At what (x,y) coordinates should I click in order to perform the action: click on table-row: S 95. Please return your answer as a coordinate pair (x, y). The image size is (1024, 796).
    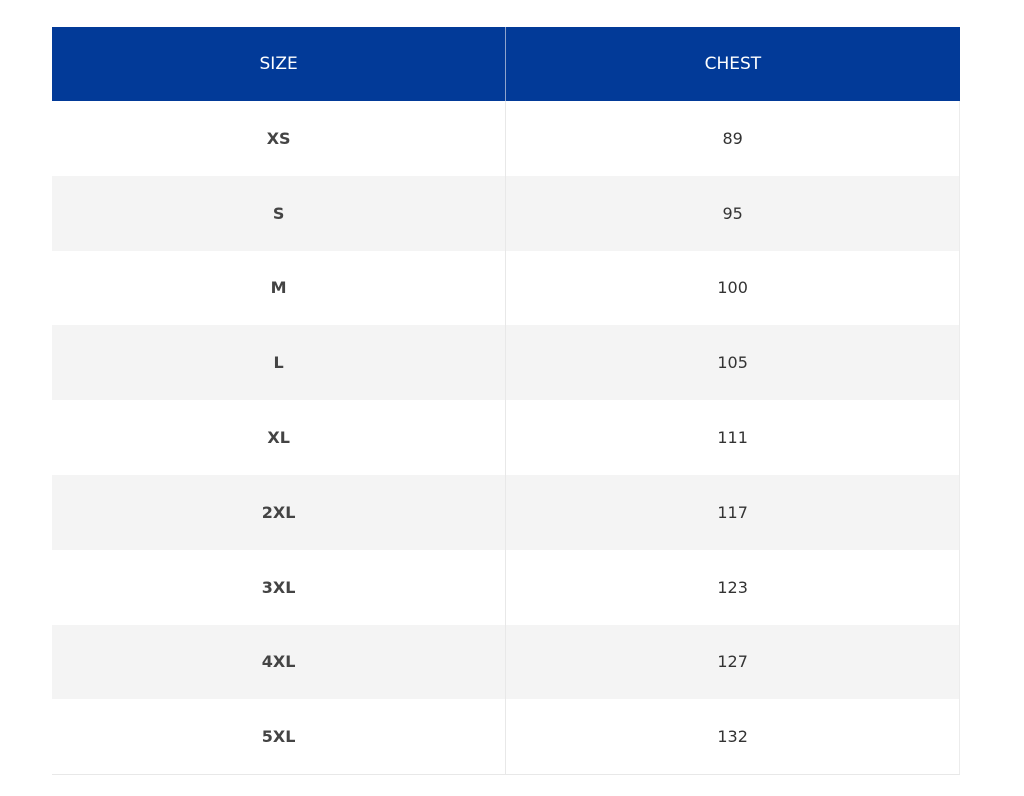
    Looking at the image, I should click on (506, 213).